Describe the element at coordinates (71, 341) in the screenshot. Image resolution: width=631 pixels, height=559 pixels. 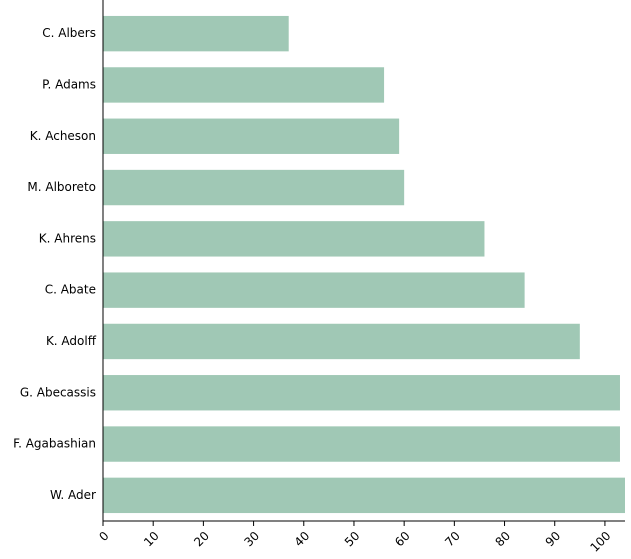
I see `category-label: K. Adolff` at that location.